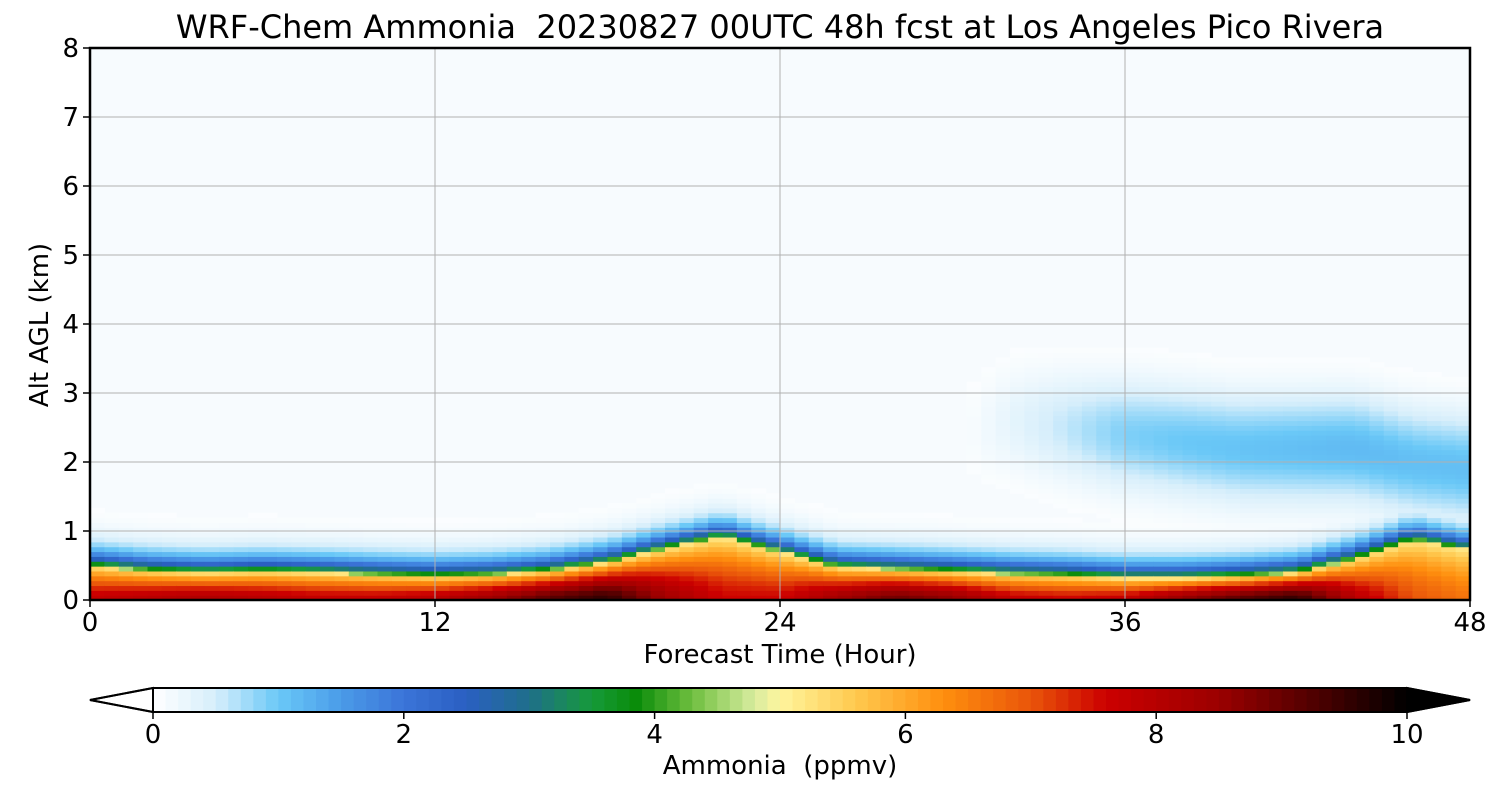  I want to click on y-tick-label: 7, so click(70, 118).